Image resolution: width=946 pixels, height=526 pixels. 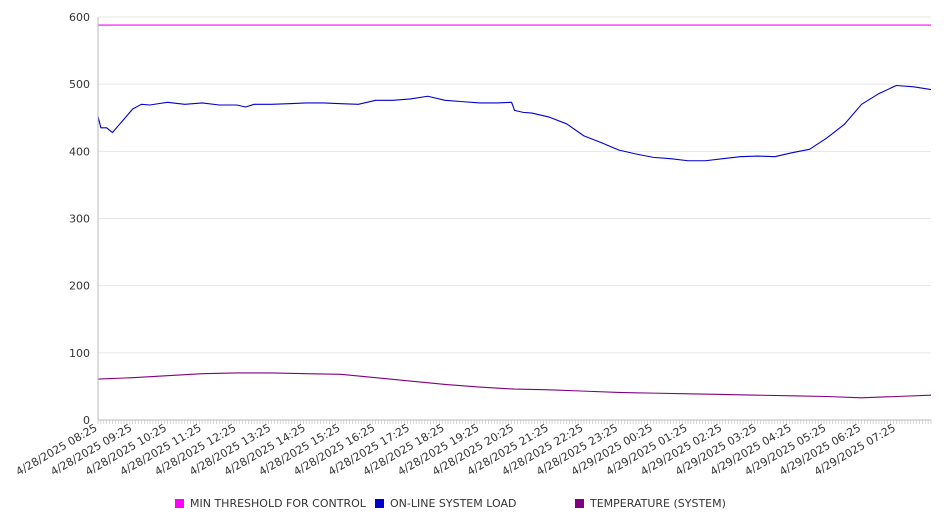 I want to click on legend-swatch-temperature, so click(x=579, y=503).